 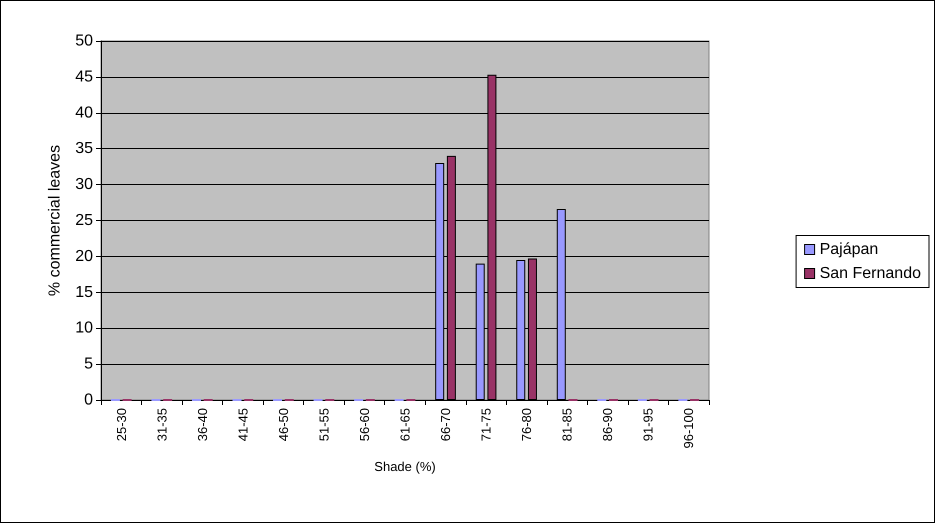 I want to click on x-tick-label: 25-30, so click(x=121, y=425).